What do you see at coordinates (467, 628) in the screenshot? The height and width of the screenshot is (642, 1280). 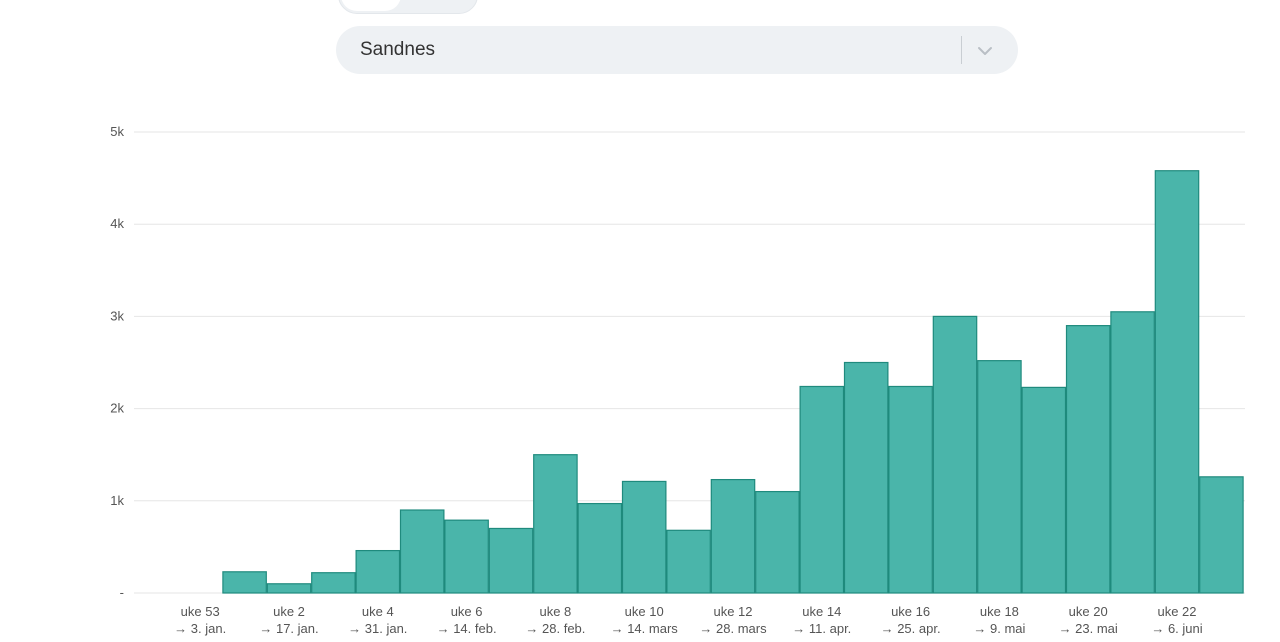 I see `x-tick-date-label: → 14. feb.` at bounding box center [467, 628].